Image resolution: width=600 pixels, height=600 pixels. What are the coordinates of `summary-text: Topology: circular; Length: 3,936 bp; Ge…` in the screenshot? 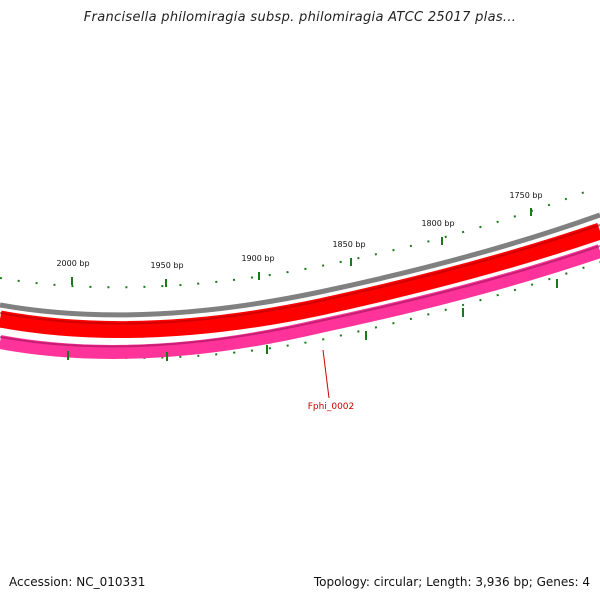 It's located at (451, 582).